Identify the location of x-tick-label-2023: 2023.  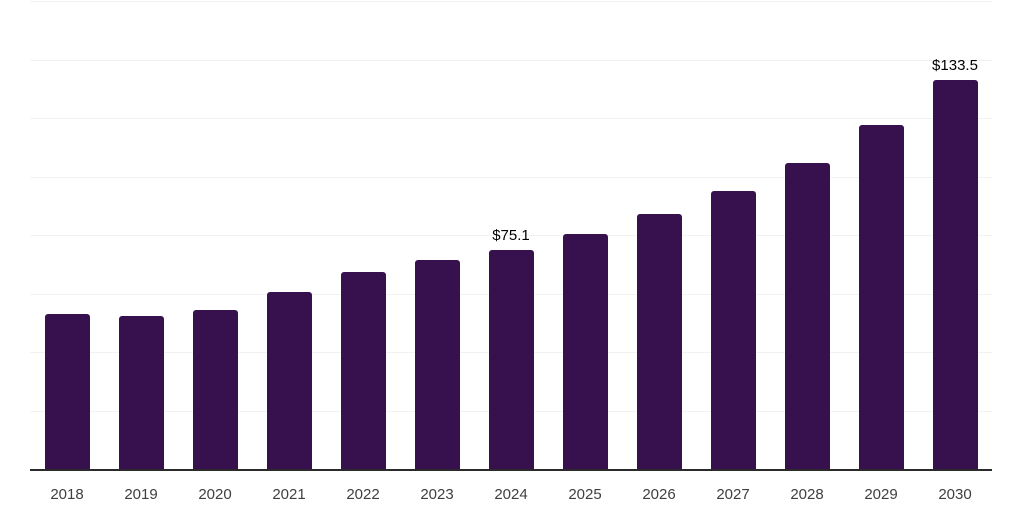
(437, 494).